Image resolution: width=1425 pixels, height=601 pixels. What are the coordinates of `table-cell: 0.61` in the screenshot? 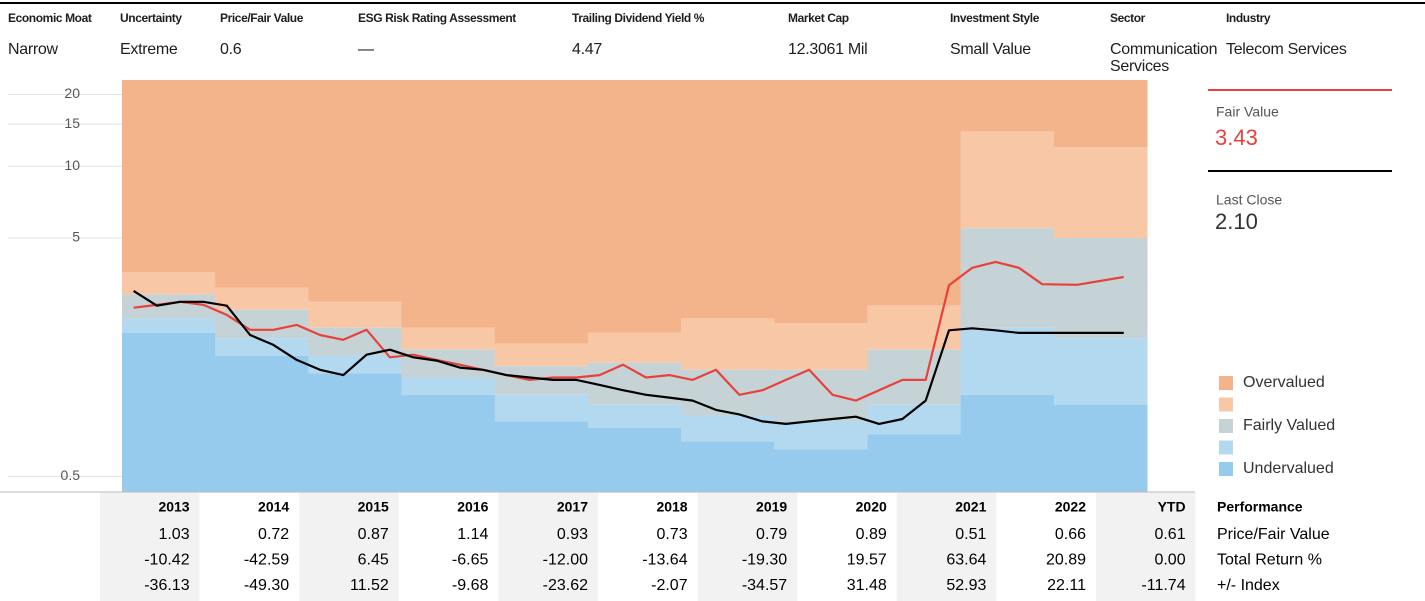 It's located at (1169, 534).